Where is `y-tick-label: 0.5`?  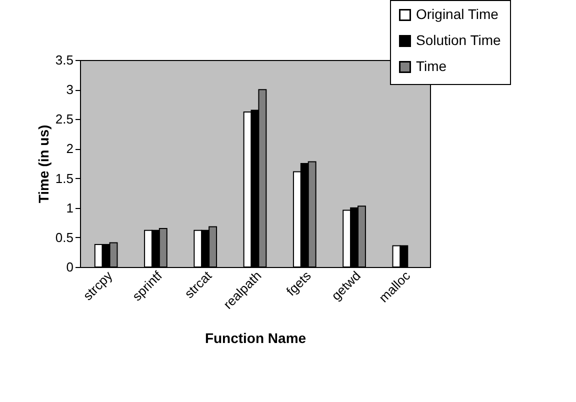
y-tick-label: 0.5 is located at coordinates (64, 237).